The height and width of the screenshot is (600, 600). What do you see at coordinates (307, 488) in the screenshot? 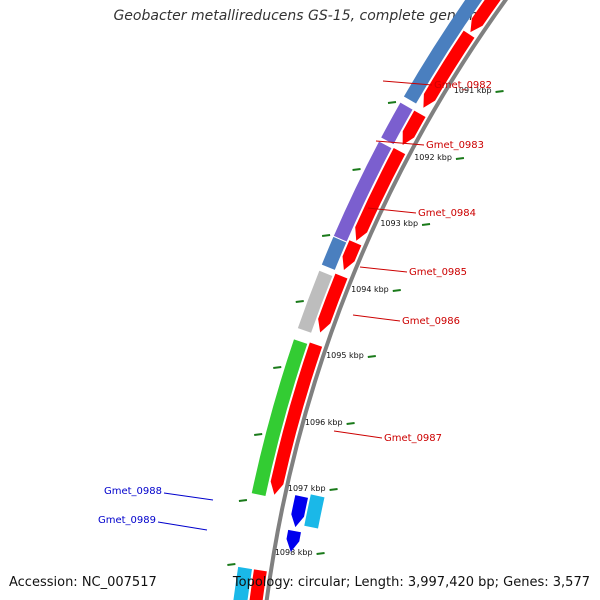
I see `kbp-tick-label: 1097 kbp` at bounding box center [307, 488].